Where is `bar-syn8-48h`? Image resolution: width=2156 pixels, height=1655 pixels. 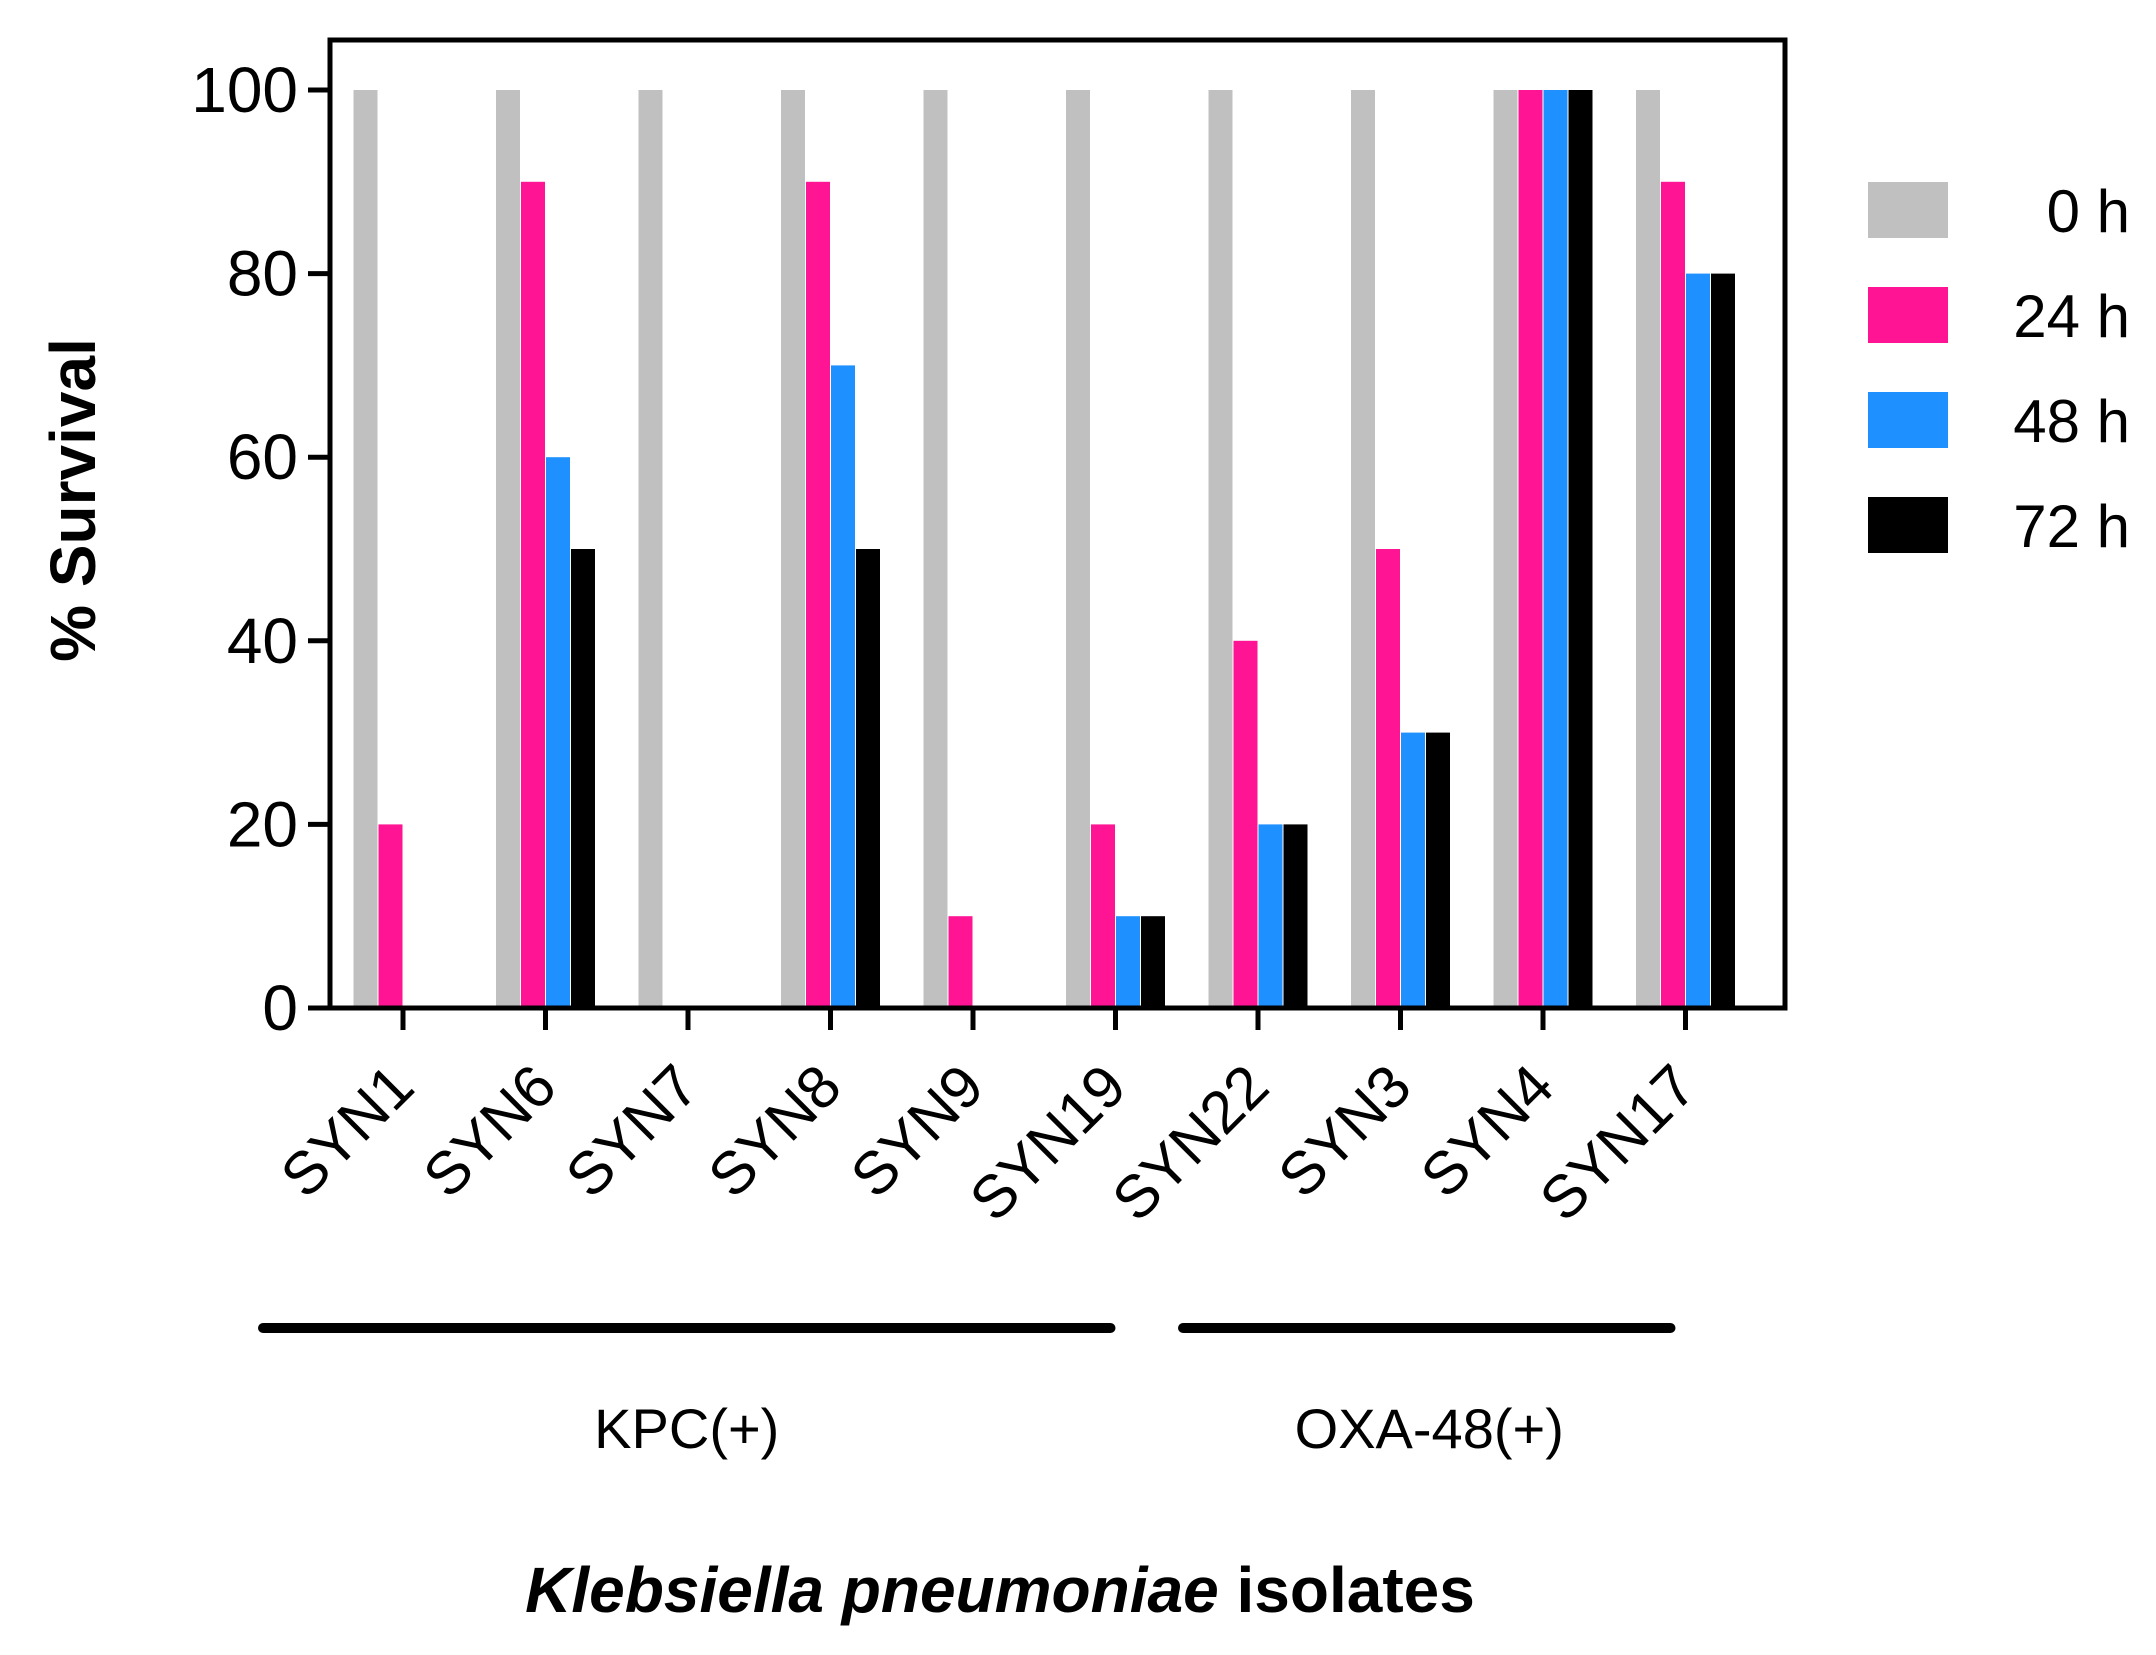 bar-syn8-48h is located at coordinates (843, 686).